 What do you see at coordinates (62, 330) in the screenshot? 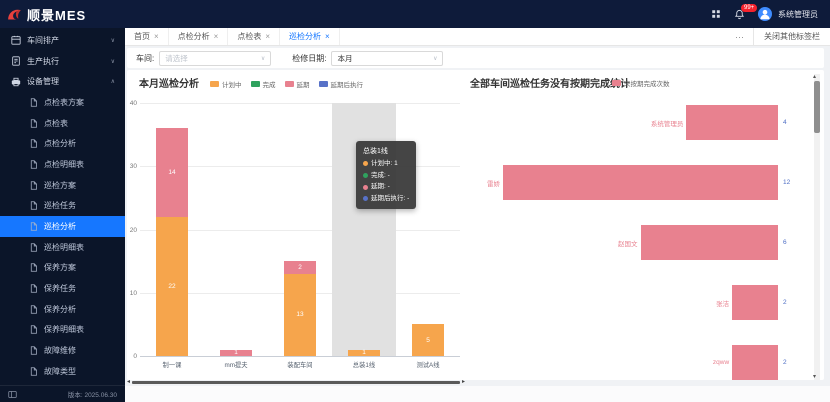
I see `sidebar-item-保养明细表: 保养明细表` at bounding box center [62, 330].